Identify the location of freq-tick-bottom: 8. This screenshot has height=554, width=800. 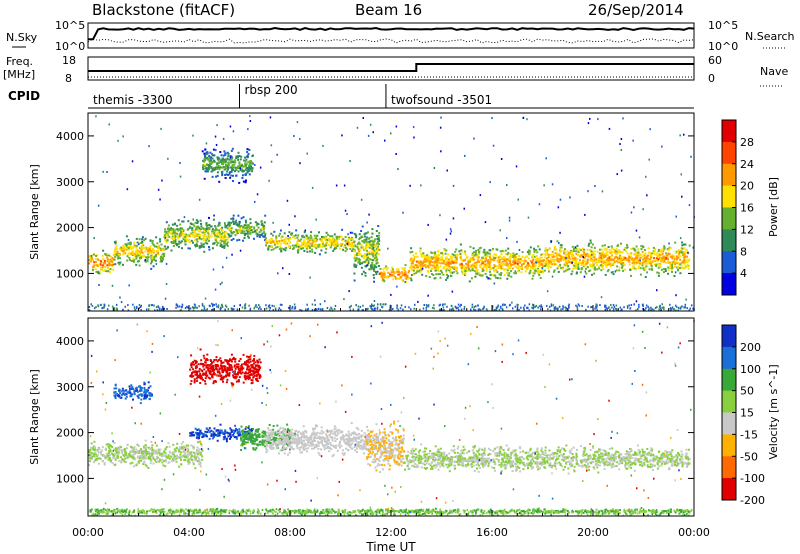
(68, 78).